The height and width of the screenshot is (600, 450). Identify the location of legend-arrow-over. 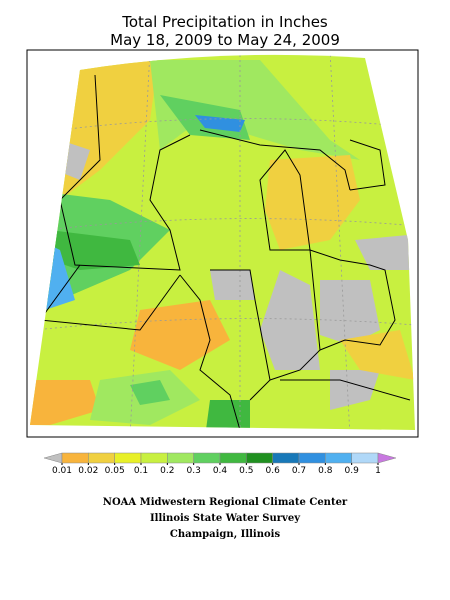
(387, 458).